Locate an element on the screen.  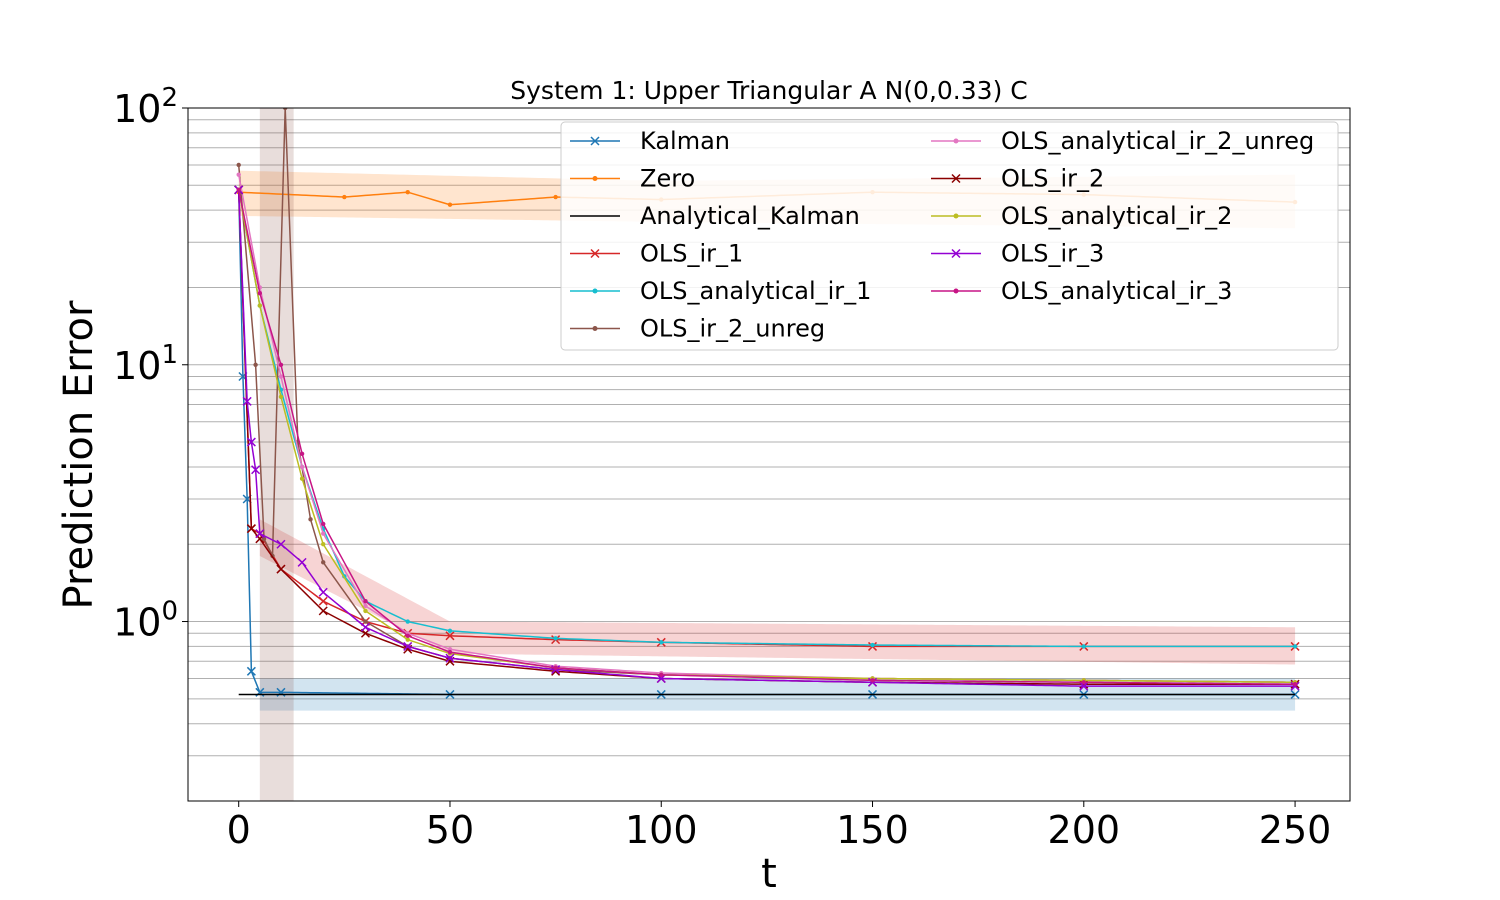
legend-item: OLS_analytical_ir_2_unreg is located at coordinates (1122, 141).